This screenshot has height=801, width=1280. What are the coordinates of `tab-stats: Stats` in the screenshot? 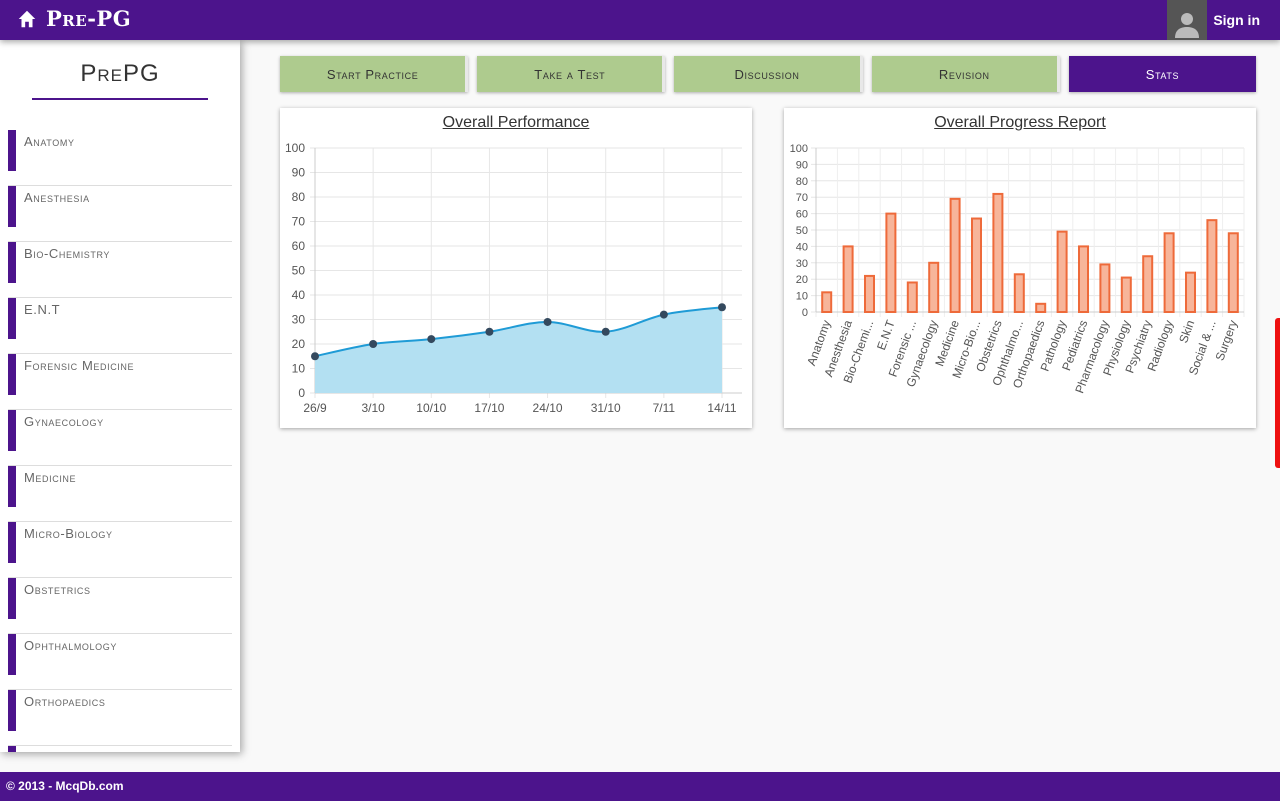 It's located at (1162, 74).